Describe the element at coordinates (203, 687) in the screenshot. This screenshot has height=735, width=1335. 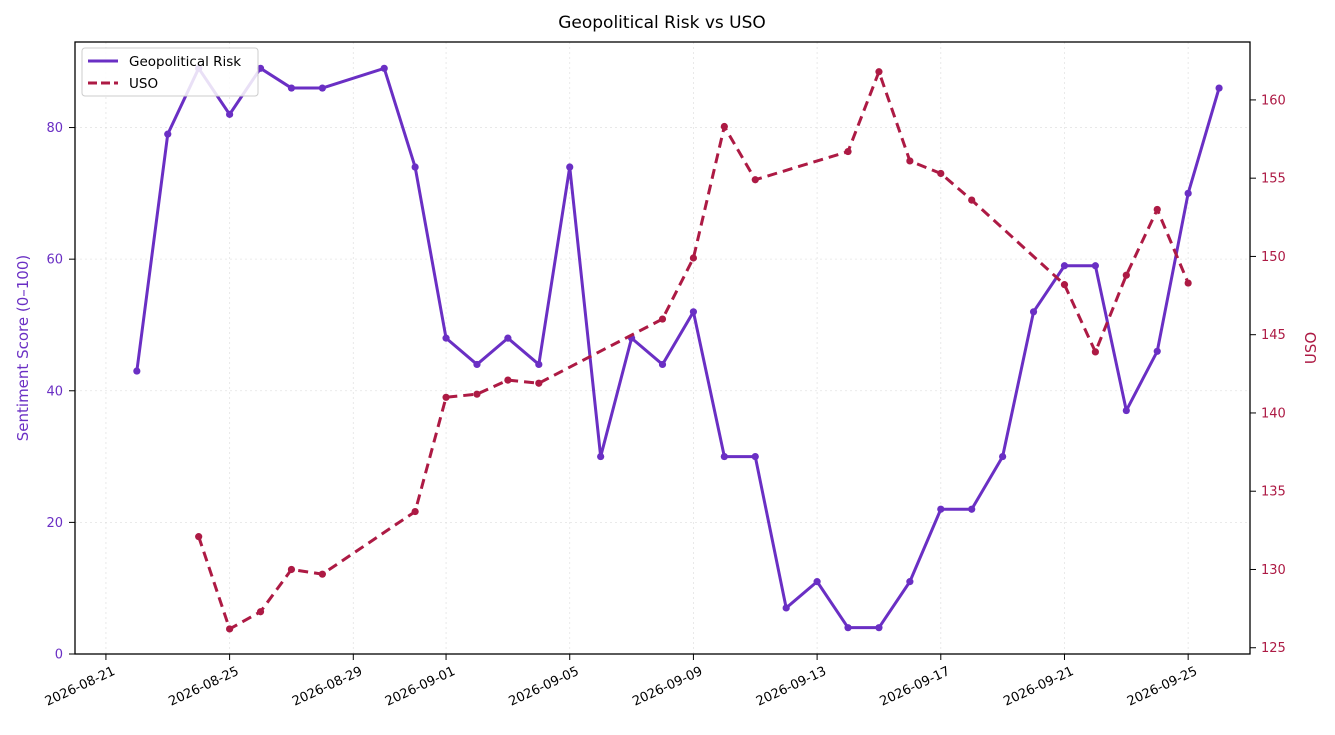
I see `x-tick-label: 2026-08-25` at that location.